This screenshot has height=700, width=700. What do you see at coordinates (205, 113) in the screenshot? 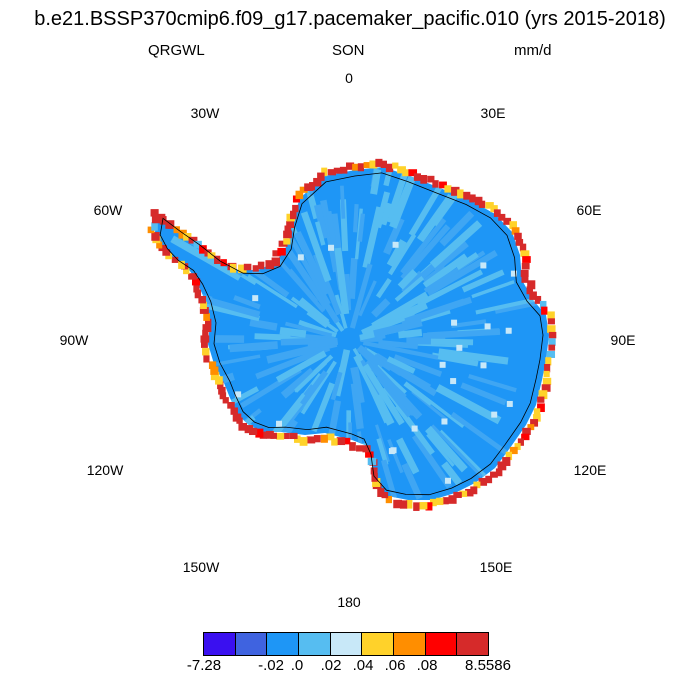
I see `lon-label-30w: 30W` at bounding box center [205, 113].